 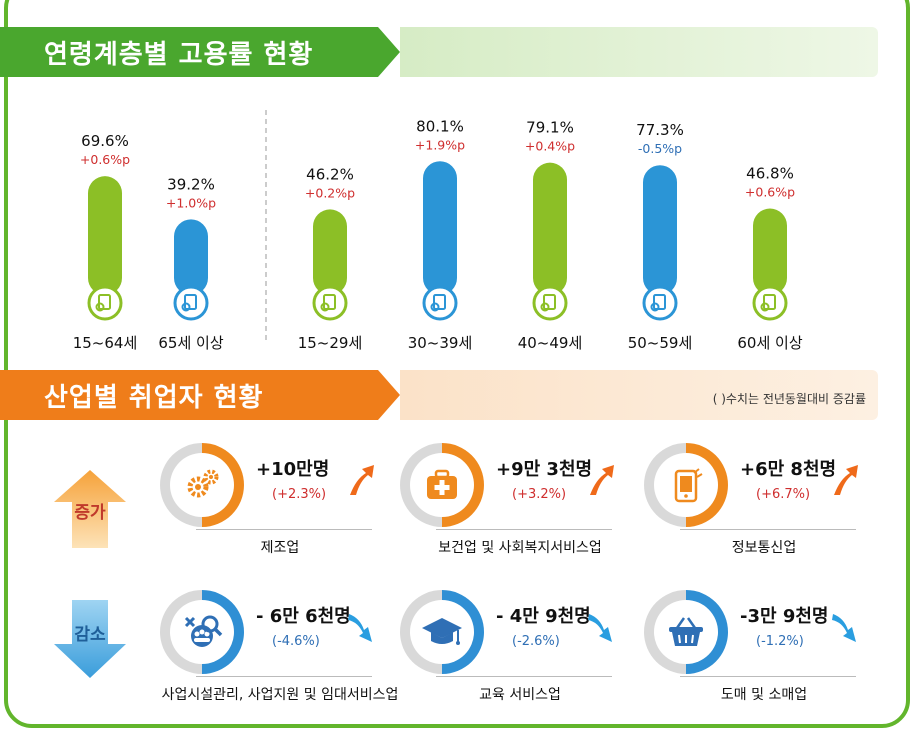 I want to click on industry-item-education: - 4만 9천명 (-2.6%) 교육 서비스업, so click(x=515, y=646).